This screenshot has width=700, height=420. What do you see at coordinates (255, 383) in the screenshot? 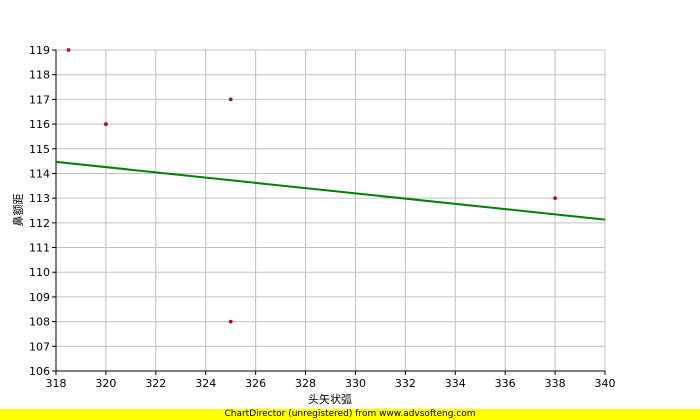
I see `x-tick-label: 326` at bounding box center [255, 383].